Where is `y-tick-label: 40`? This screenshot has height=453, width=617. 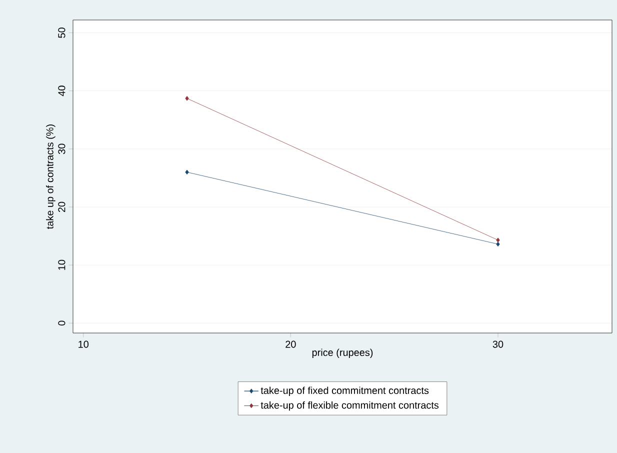 y-tick-label: 40 is located at coordinates (62, 91).